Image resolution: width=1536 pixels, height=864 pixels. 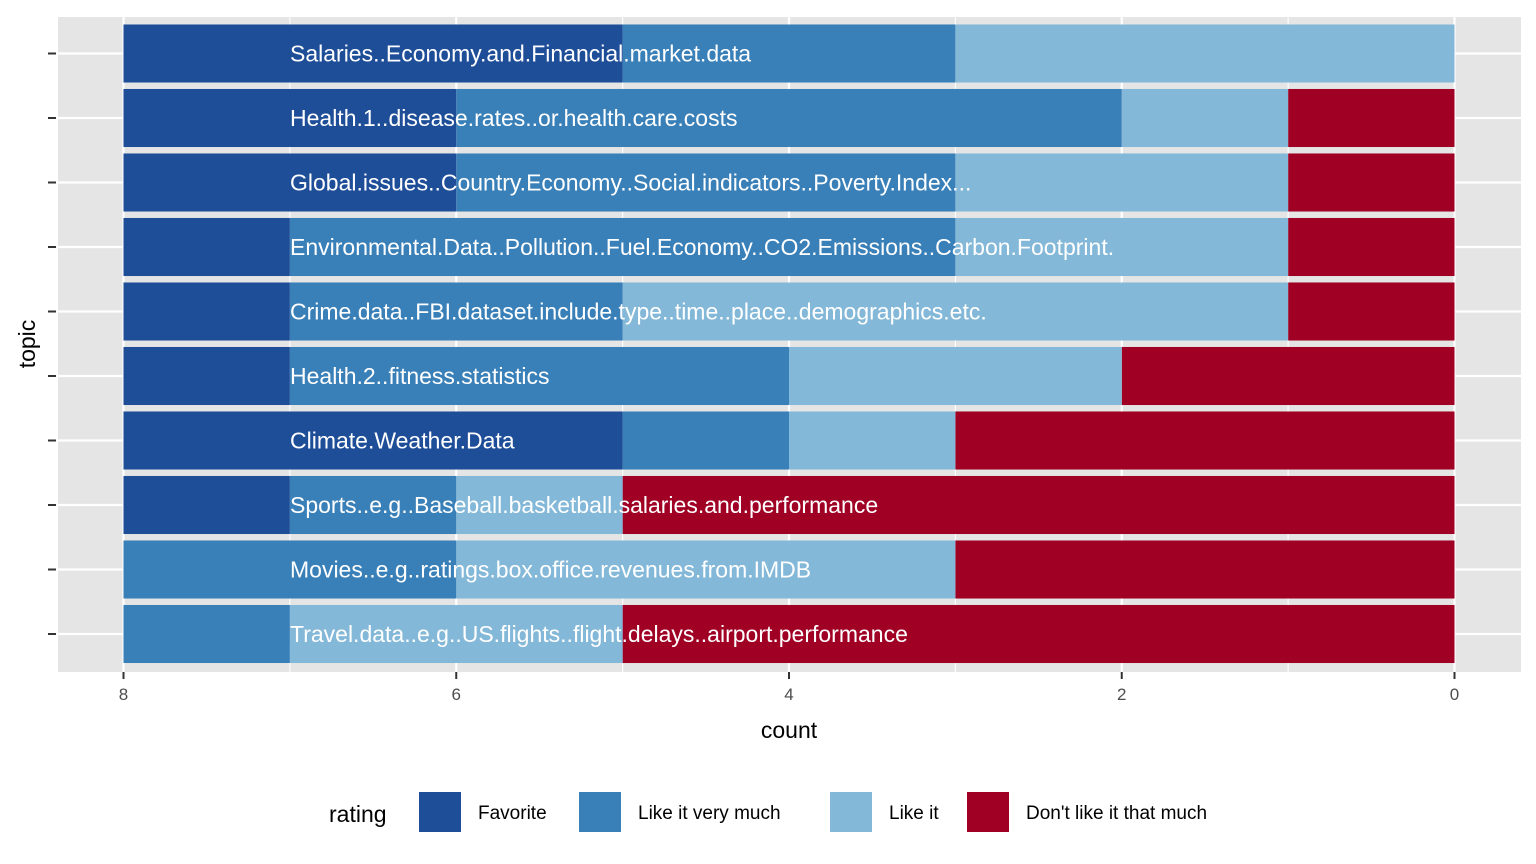 I want to click on legend-label: Like it very much, so click(x=709, y=813).